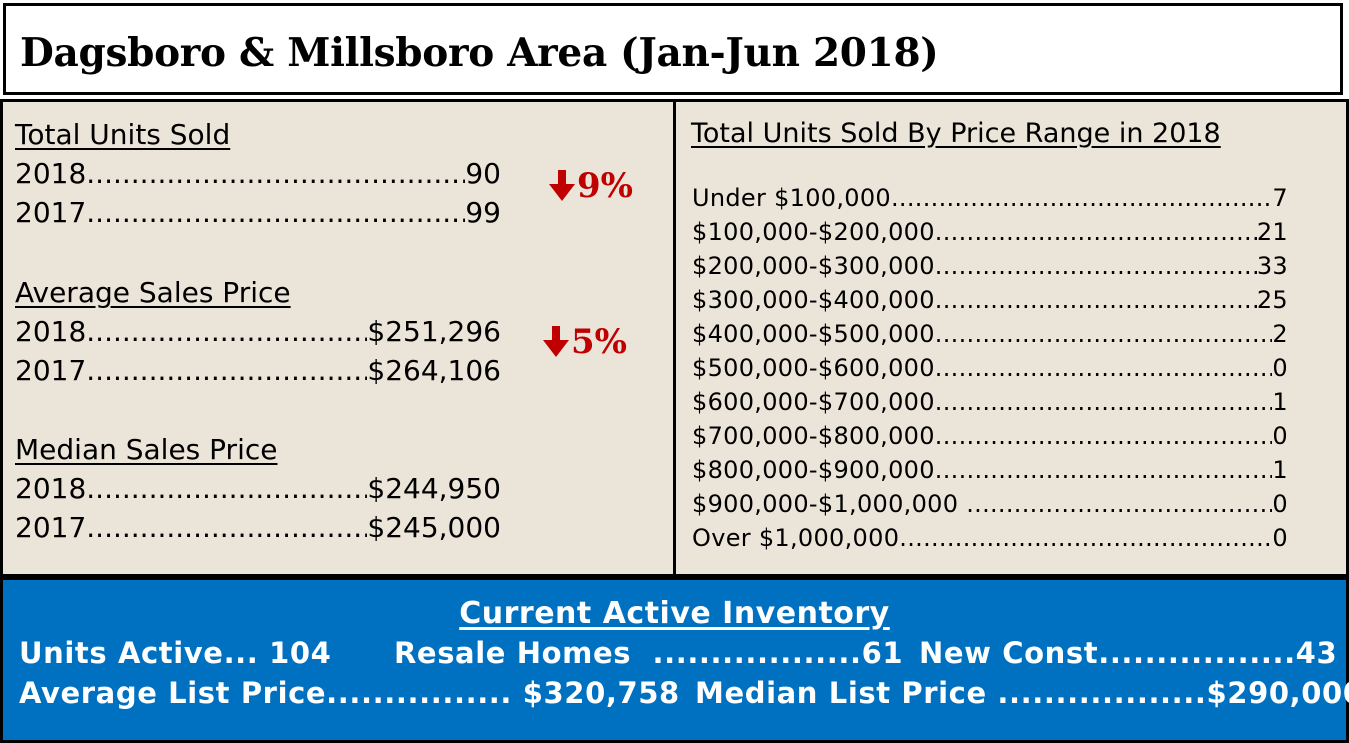 Image resolution: width=1349 pixels, height=743 pixels. I want to click on range-label: $200,000-$300,000, so click(813, 266).